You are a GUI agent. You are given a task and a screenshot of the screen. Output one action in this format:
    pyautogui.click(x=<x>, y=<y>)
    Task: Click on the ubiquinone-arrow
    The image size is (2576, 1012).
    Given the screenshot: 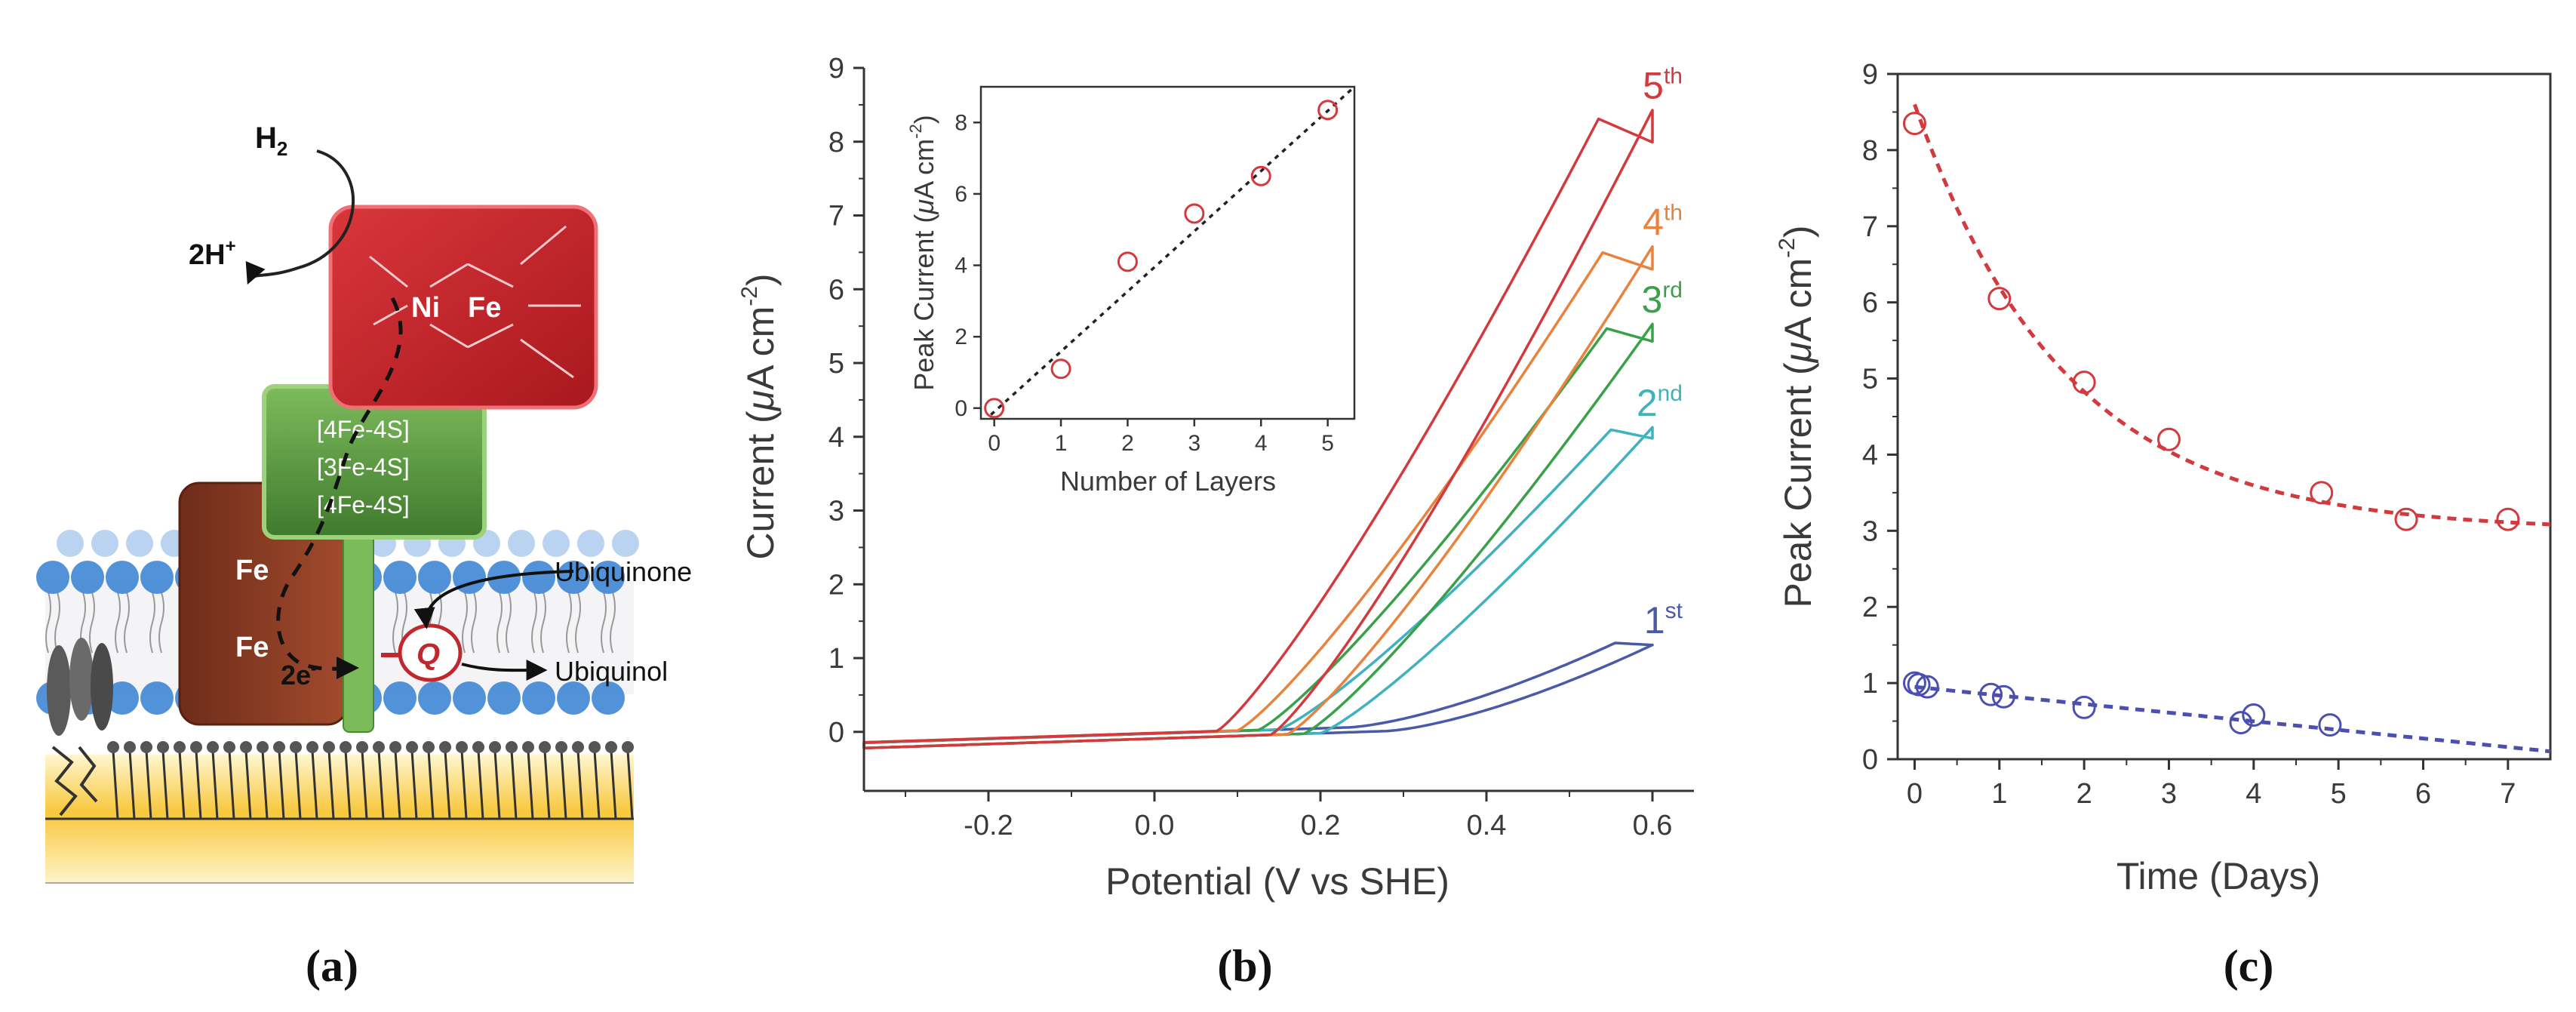 What is the action you would take?
    pyautogui.click(x=493, y=599)
    